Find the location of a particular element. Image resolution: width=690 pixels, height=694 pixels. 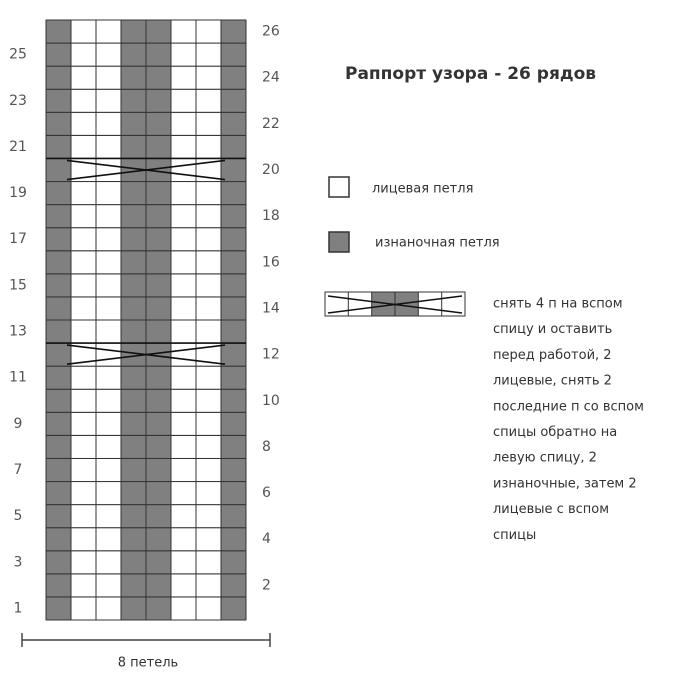

width-bracket is located at coordinates (146, 640).